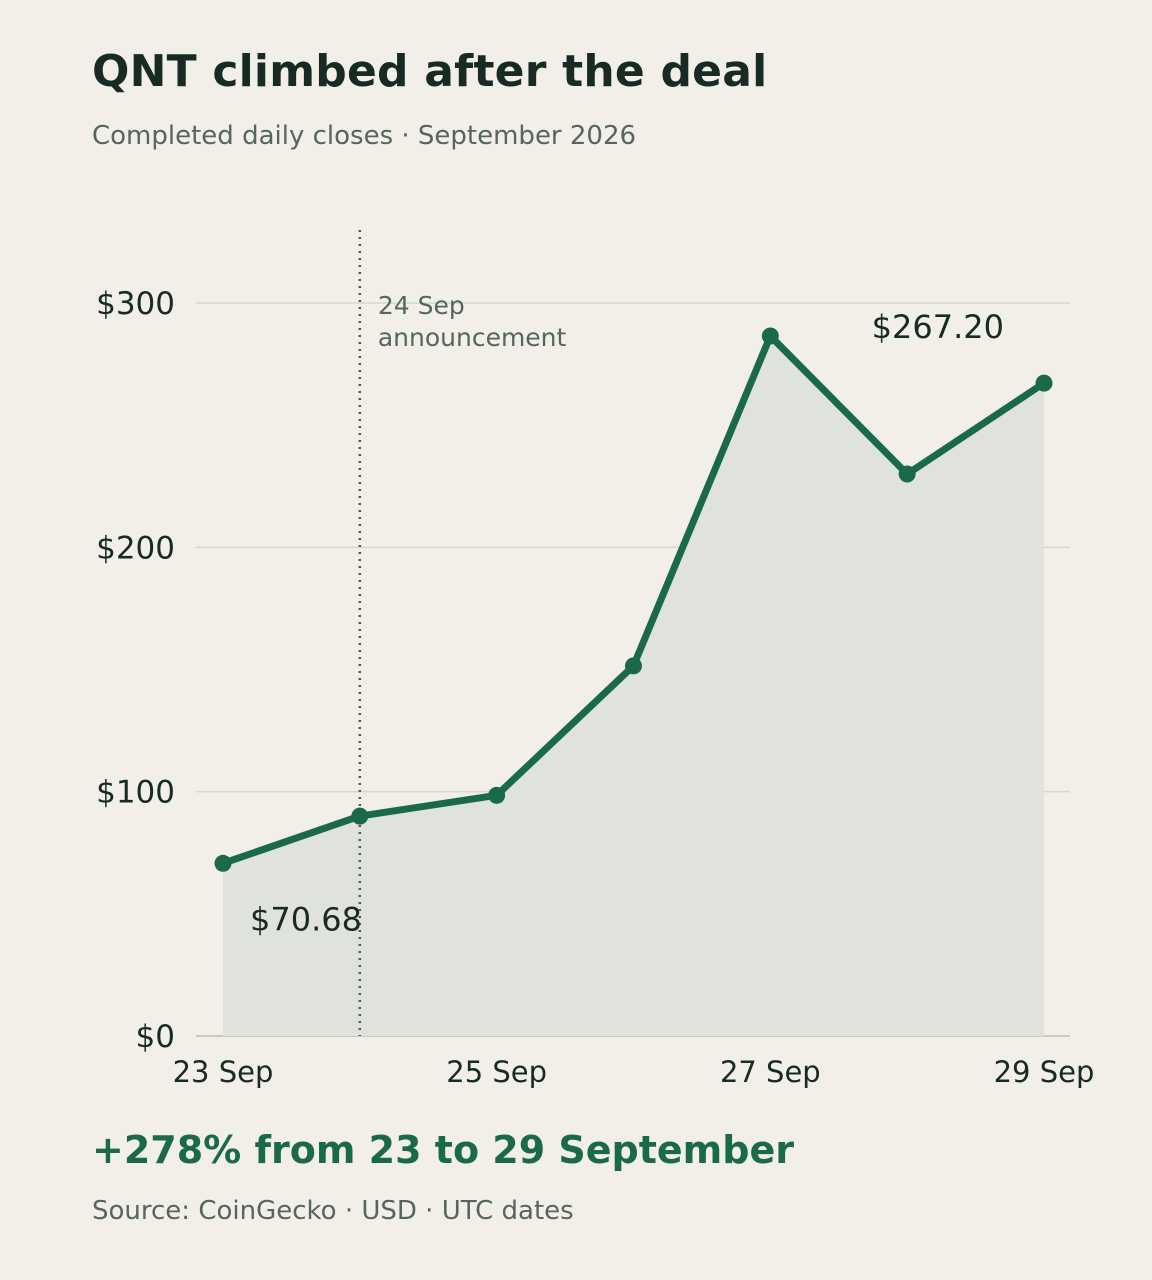  What do you see at coordinates (333, 1211) in the screenshot?
I see `source-note: Source: CoinGecko · USD · UTC dates` at bounding box center [333, 1211].